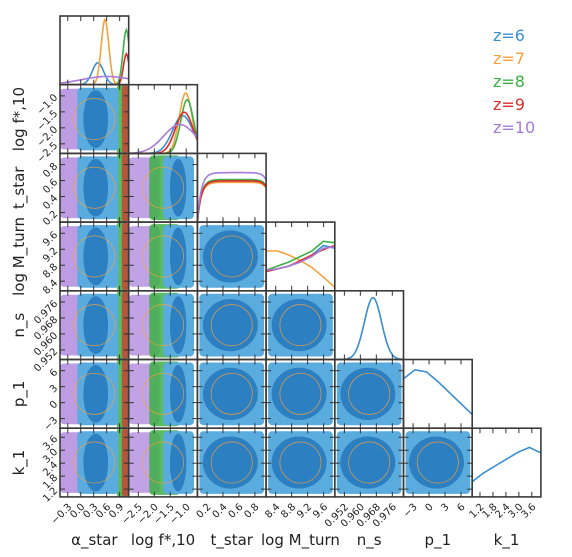 The image size is (572, 557). I want to click on marginal-line-z10-logM_turn, so click(300, 258).